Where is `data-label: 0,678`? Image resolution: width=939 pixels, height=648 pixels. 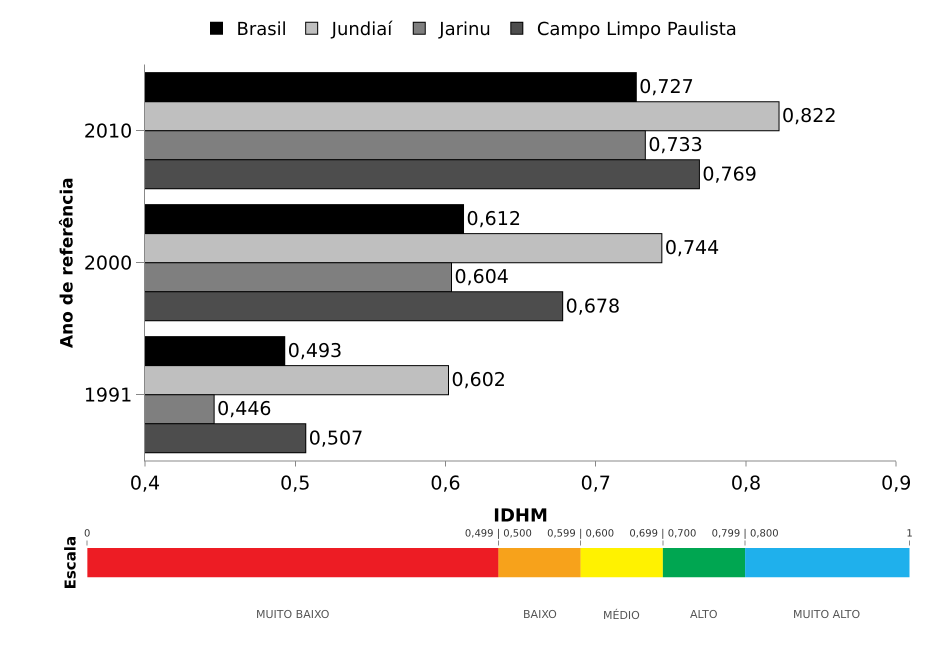
data-label: 0,678 is located at coordinates (593, 306).